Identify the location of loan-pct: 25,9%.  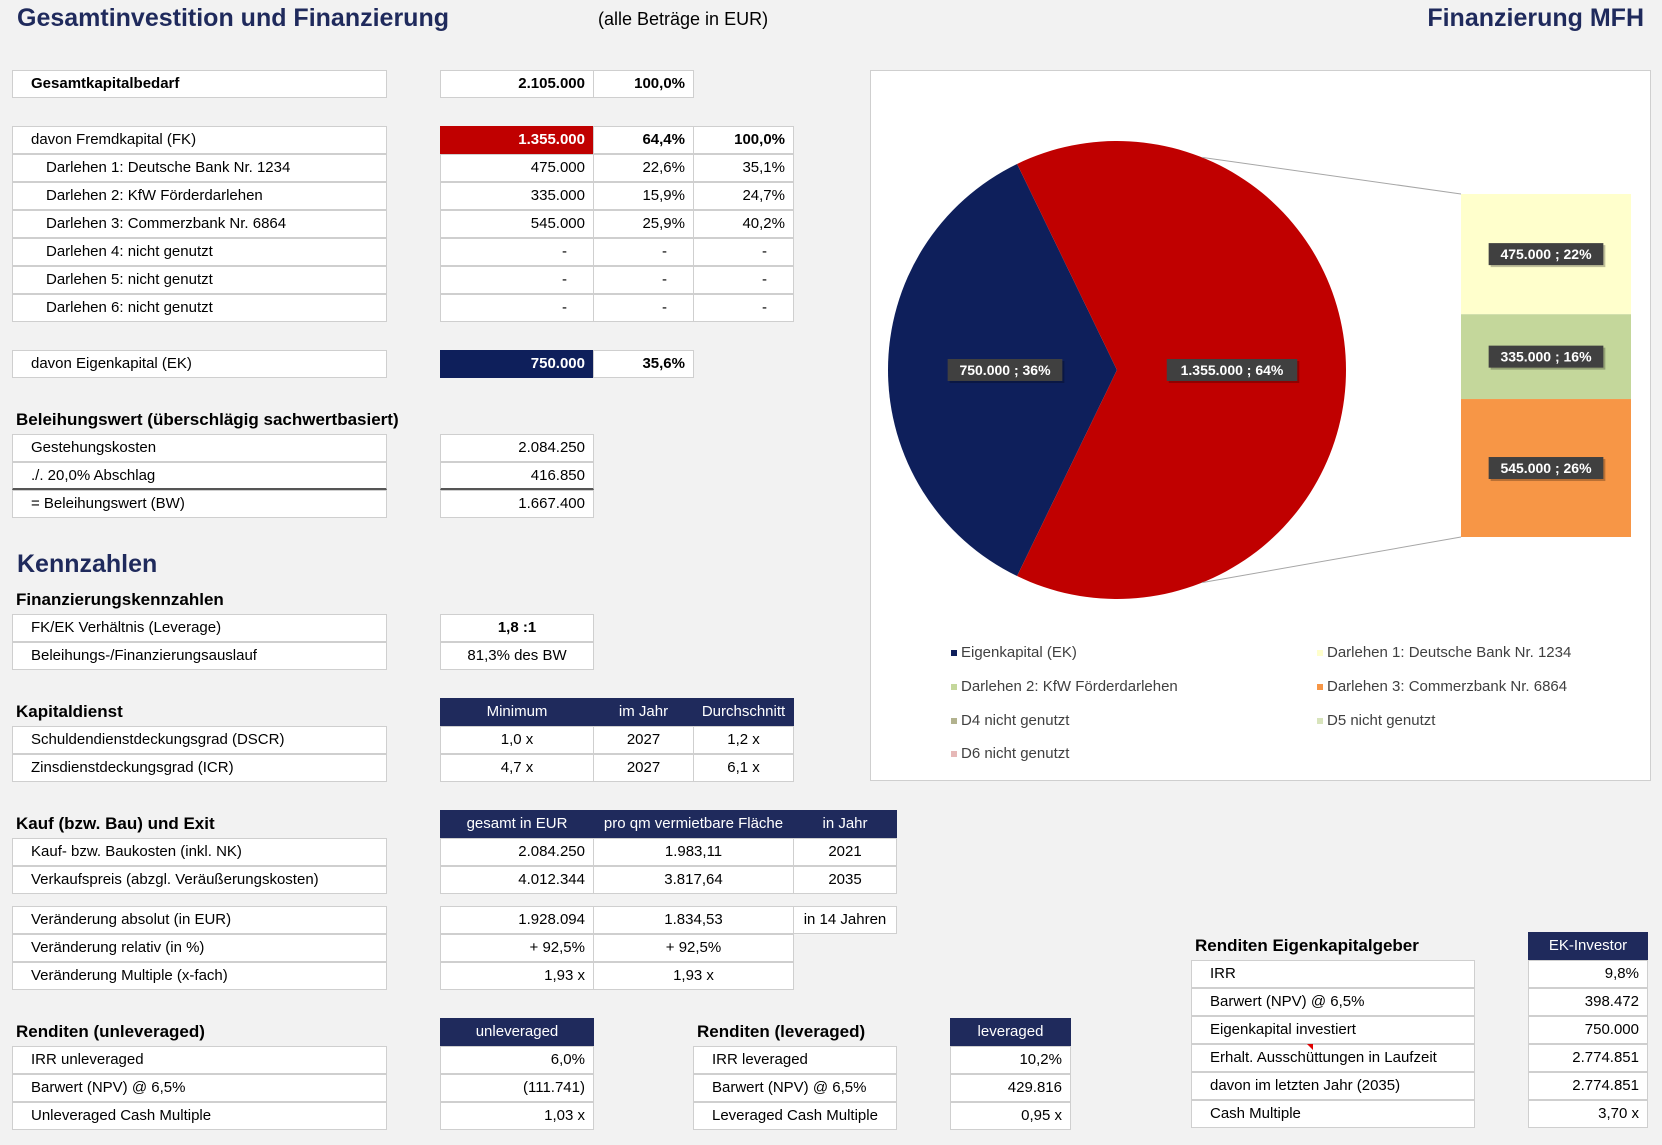
(643, 224).